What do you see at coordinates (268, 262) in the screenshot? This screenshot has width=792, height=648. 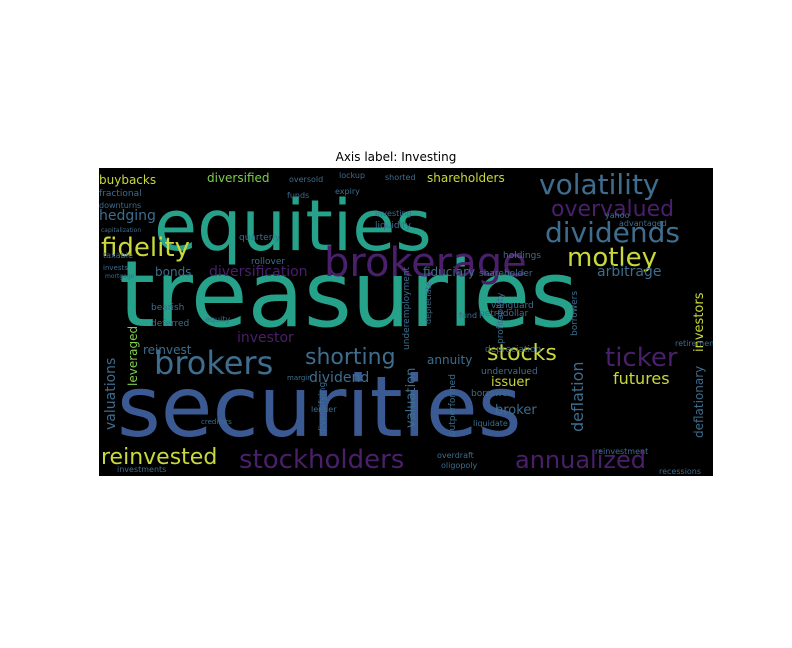 I see `cloud-word: rollover` at bounding box center [268, 262].